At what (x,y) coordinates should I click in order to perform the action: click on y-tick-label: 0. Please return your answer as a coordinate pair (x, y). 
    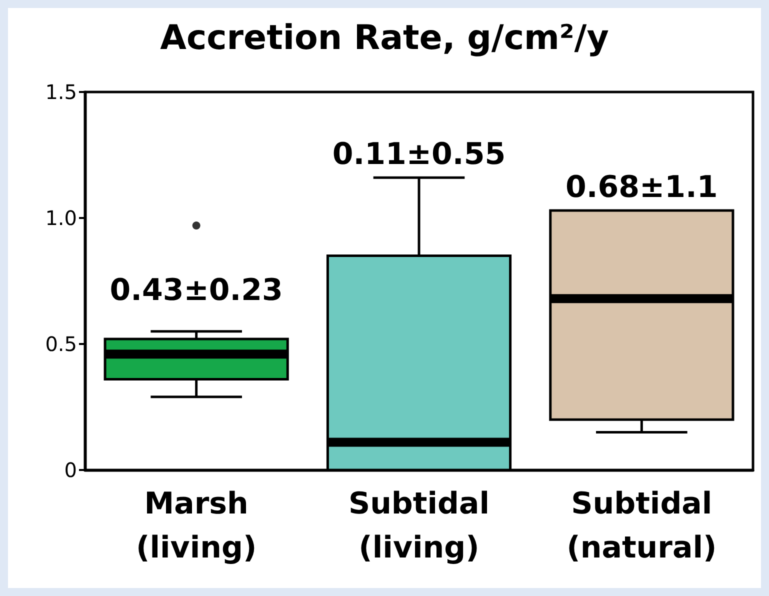
    Looking at the image, I should click on (70, 470).